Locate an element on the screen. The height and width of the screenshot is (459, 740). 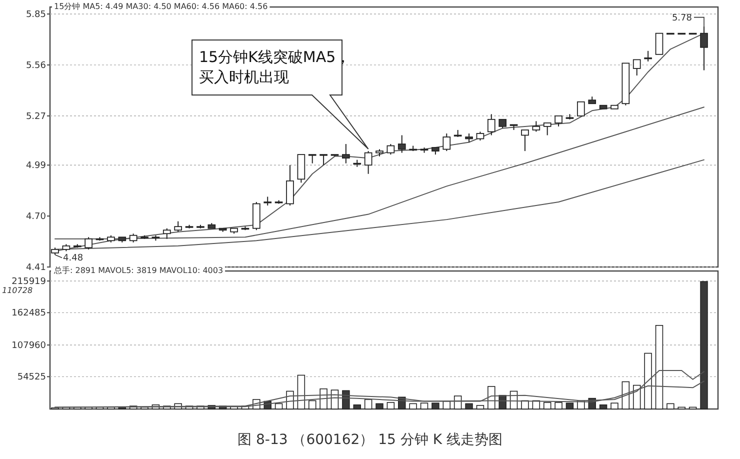
annotation: 总手: 2891 MAVOL5: 3819 MAVOL10: 4003 is located at coordinates (138, 270).